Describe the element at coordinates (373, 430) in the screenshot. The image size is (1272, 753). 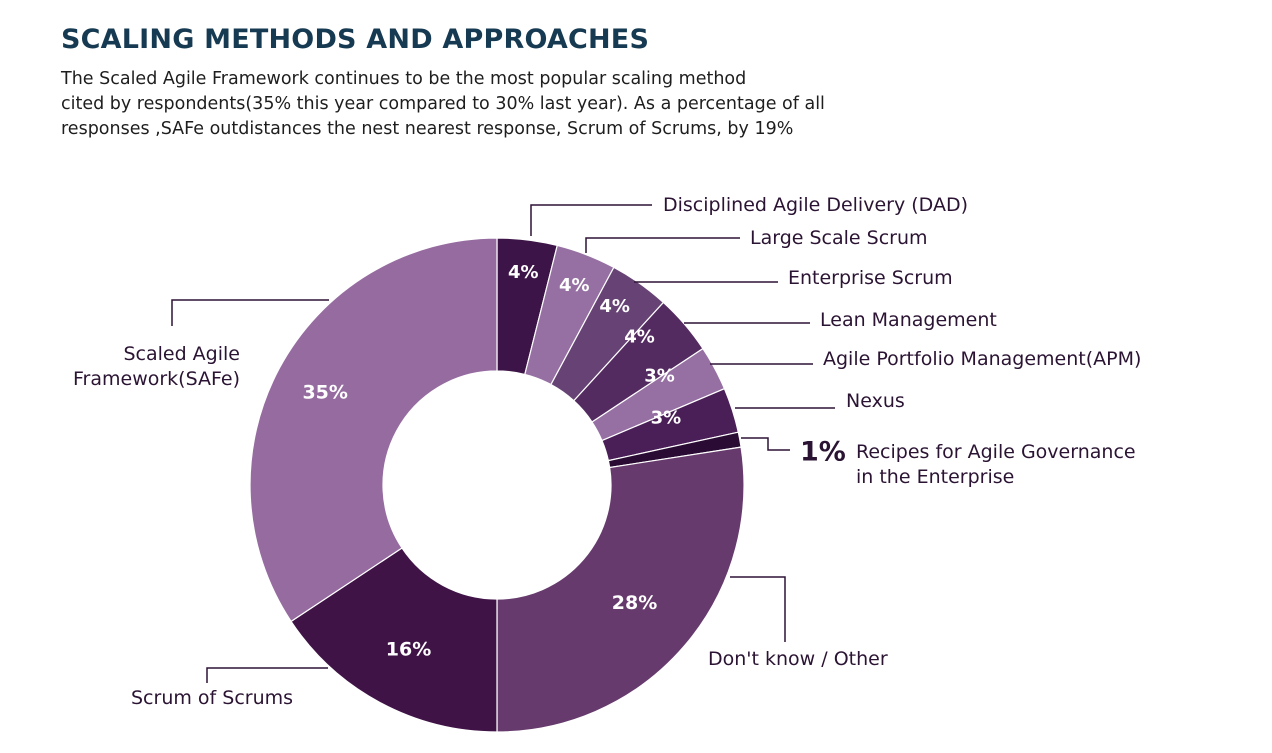
I see `slice-scaled-agile-framework-safe` at that location.